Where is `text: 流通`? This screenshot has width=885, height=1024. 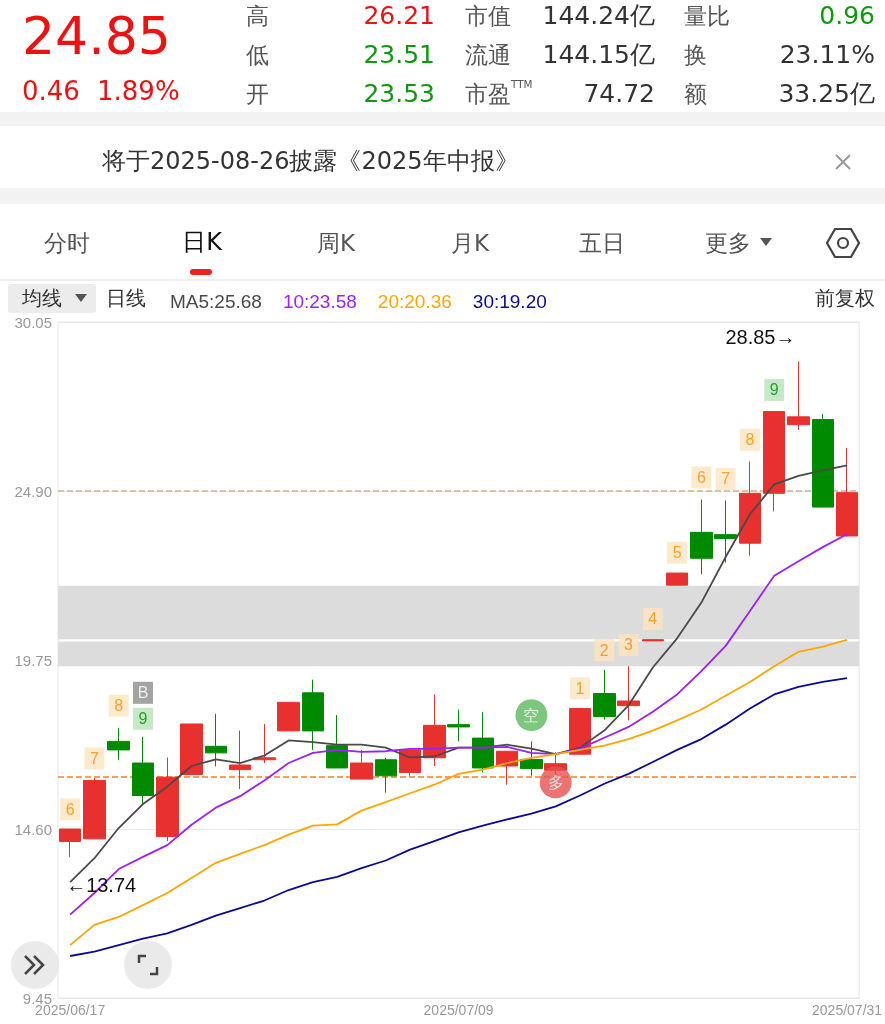
text: 流通 is located at coordinates (488, 55).